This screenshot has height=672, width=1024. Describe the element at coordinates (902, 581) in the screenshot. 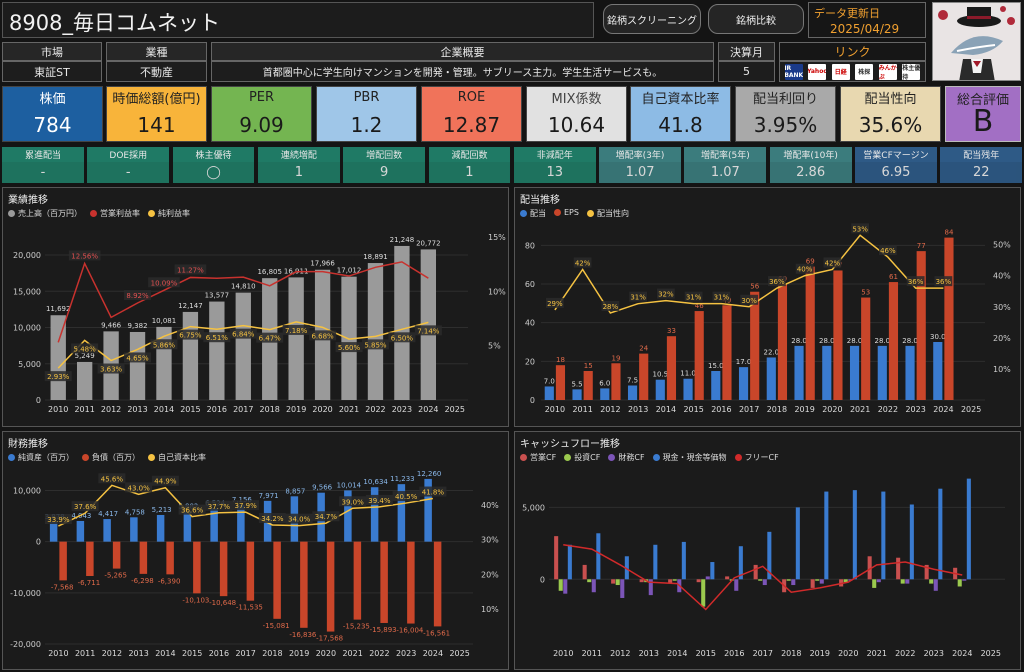

I see `investing-cf-bar` at that location.